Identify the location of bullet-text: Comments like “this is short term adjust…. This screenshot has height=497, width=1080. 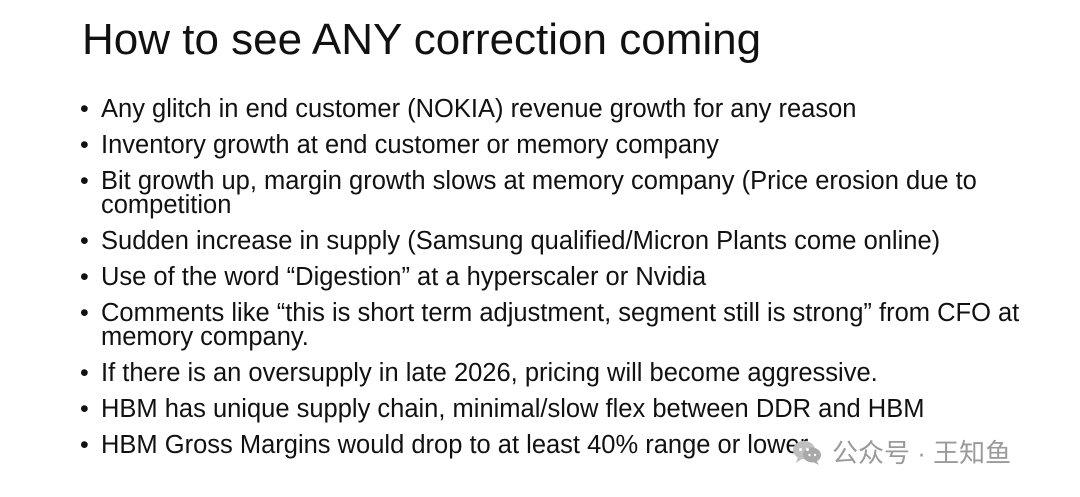
(560, 325).